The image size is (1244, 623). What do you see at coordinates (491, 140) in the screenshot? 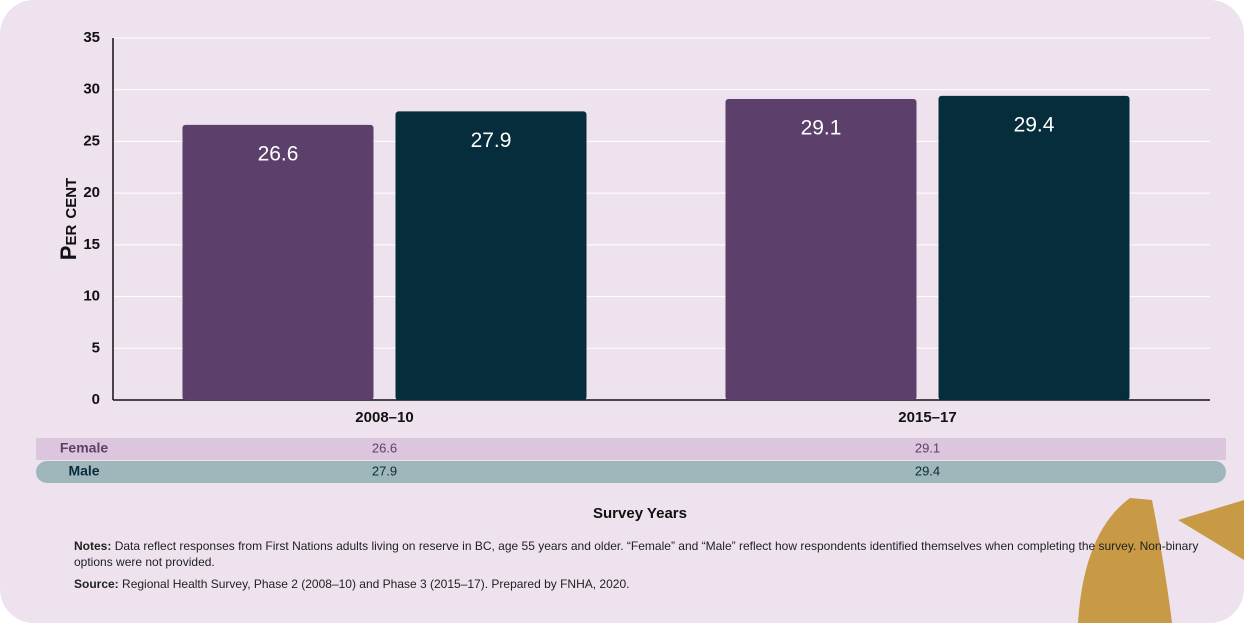
I see `data-label: 27.9` at bounding box center [491, 140].